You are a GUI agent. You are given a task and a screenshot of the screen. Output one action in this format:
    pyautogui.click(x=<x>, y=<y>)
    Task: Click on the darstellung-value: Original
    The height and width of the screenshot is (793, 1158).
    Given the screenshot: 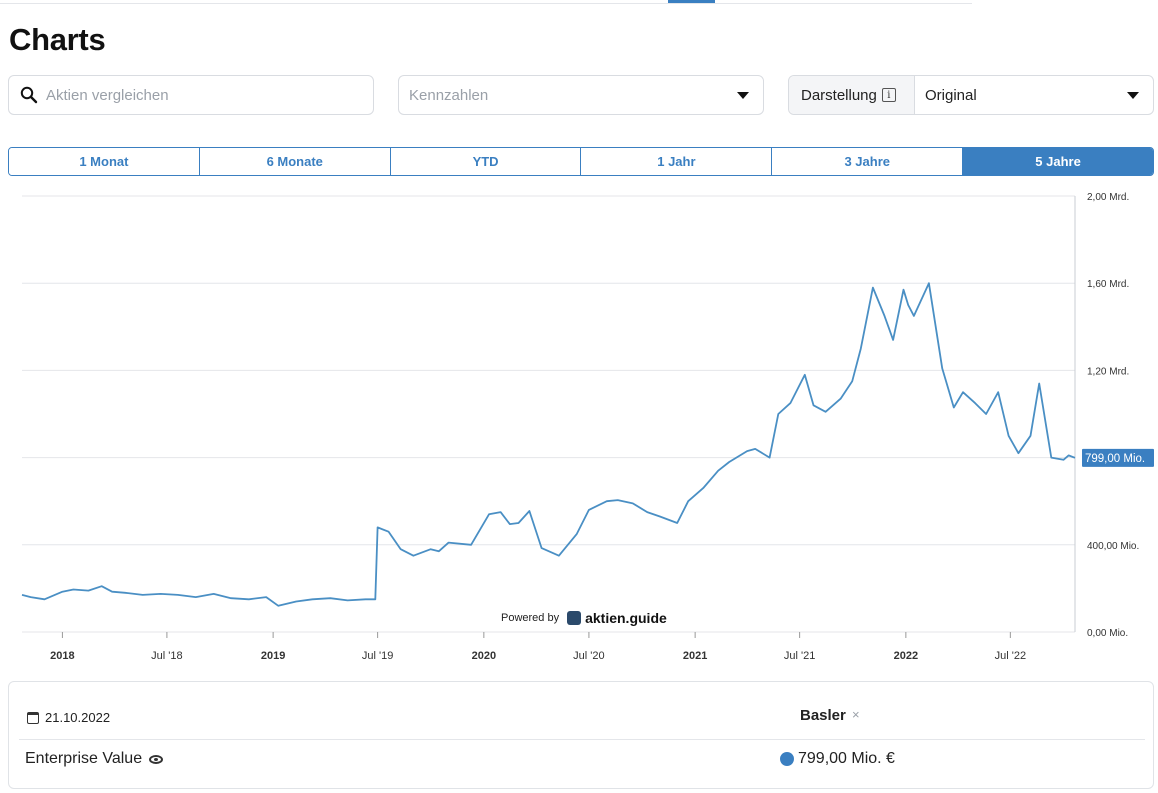 What is the action you would take?
    pyautogui.click(x=951, y=95)
    